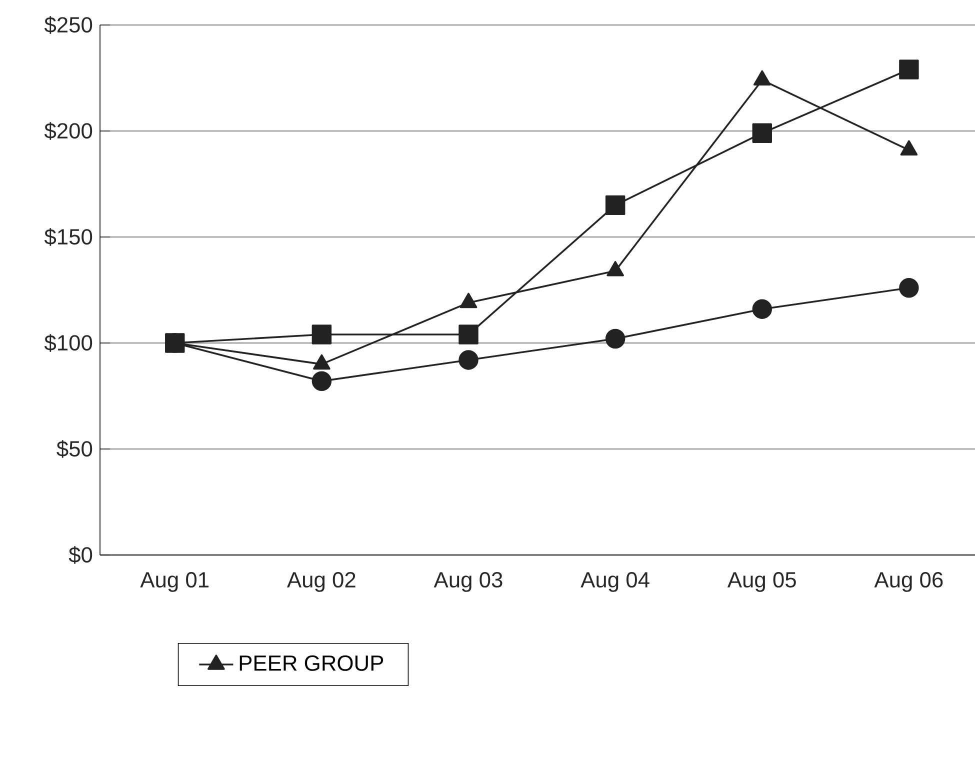  Describe the element at coordinates (174, 582) in the screenshot. I see `x-tick-label: Aug 01` at that location.